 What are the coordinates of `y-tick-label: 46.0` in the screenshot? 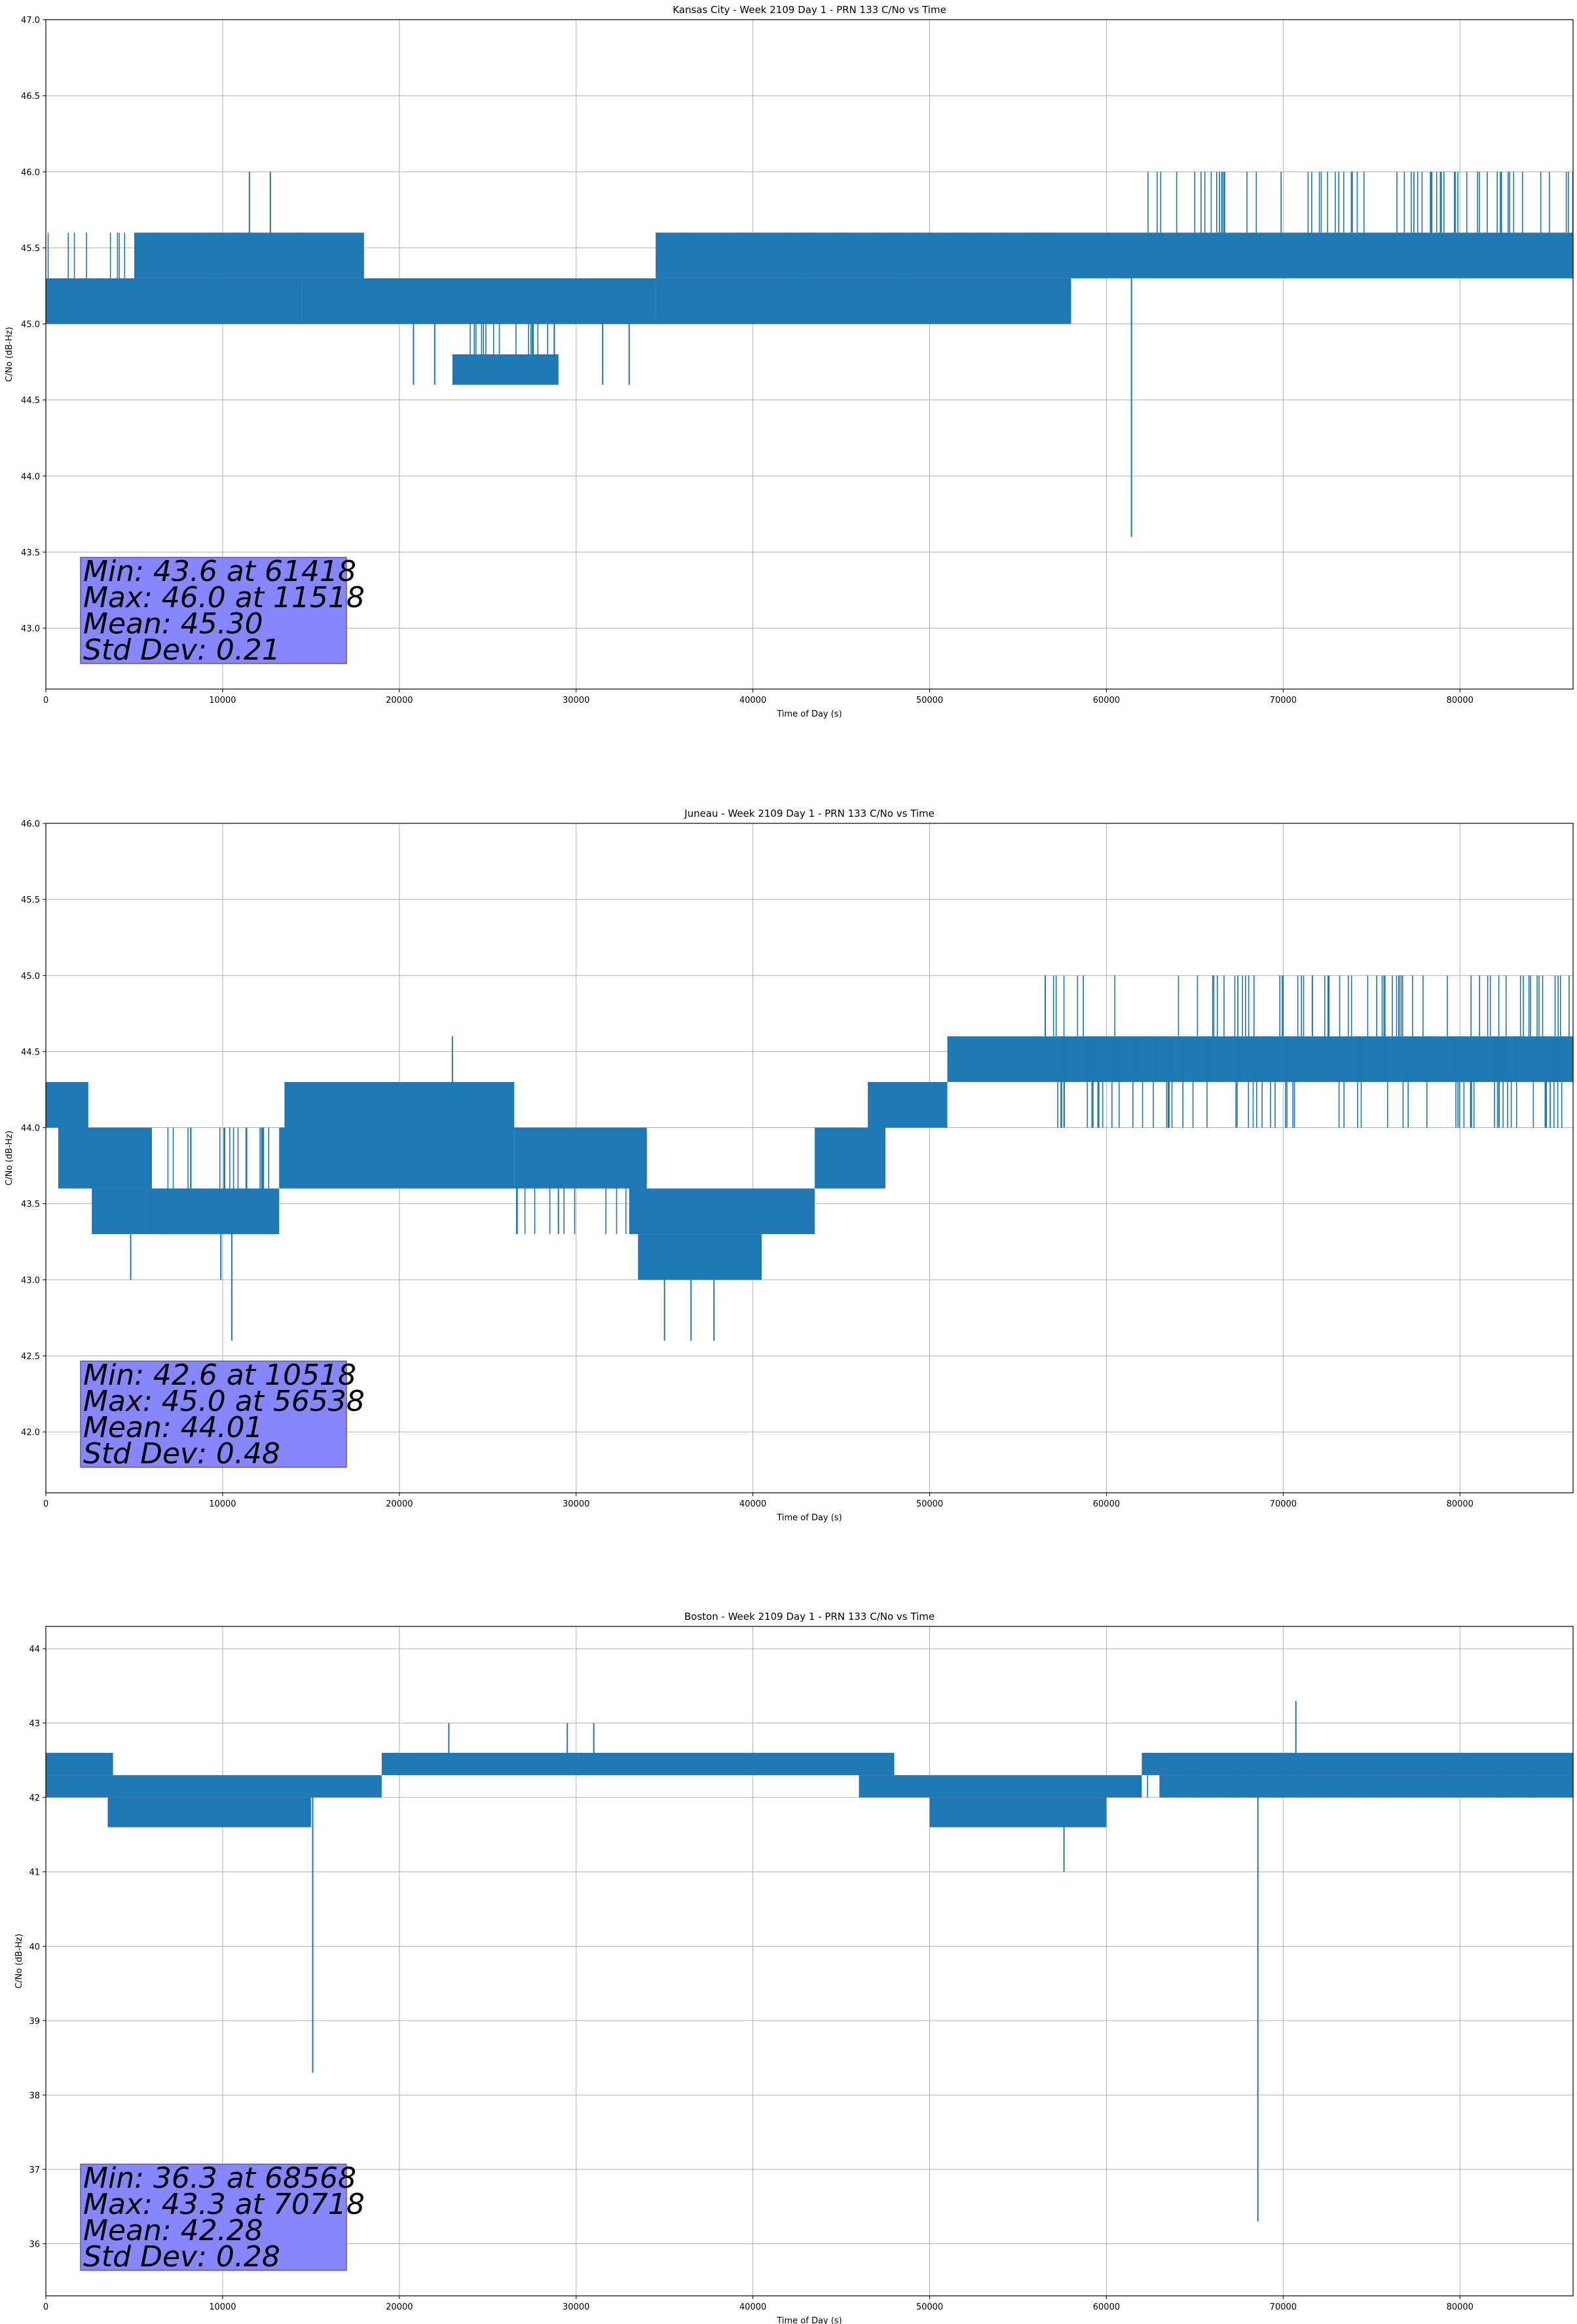 It's located at (30, 824).